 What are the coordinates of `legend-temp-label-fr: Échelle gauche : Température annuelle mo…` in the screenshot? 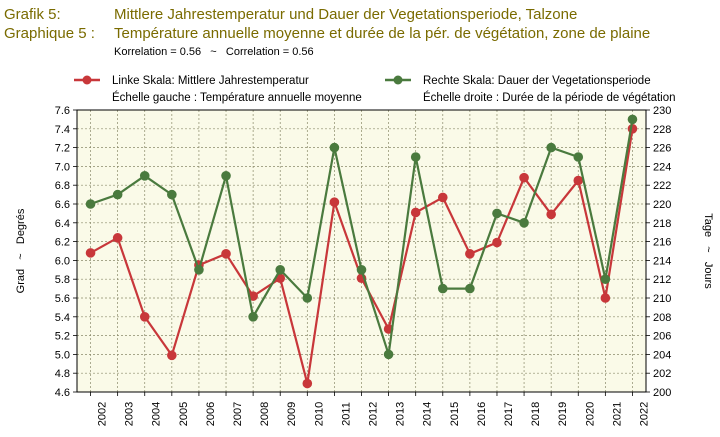 It's located at (237, 97).